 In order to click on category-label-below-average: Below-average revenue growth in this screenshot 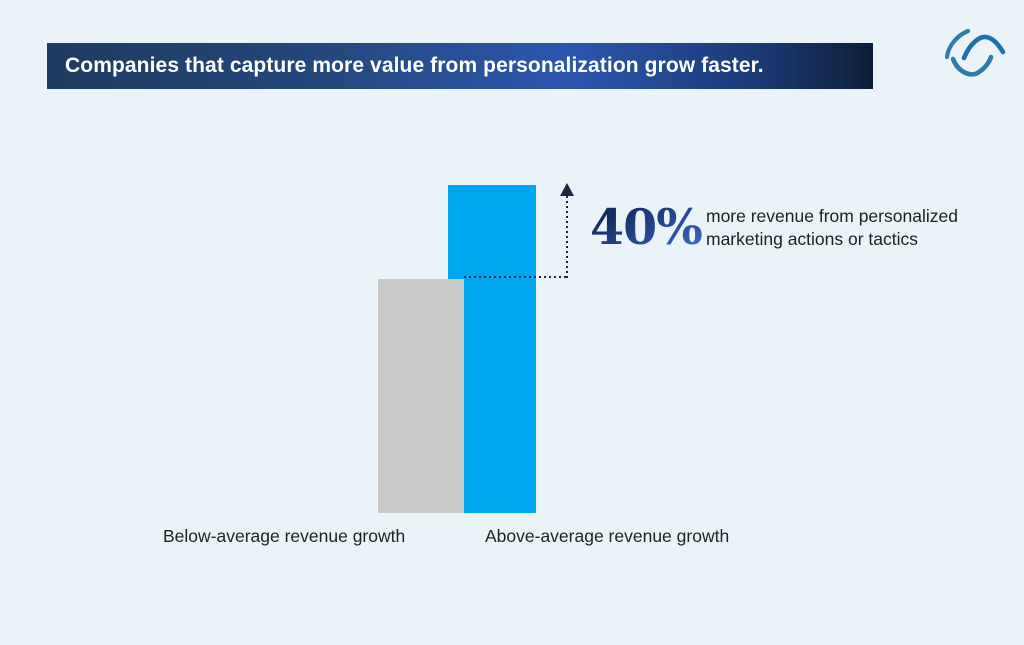, I will do `click(284, 536)`.